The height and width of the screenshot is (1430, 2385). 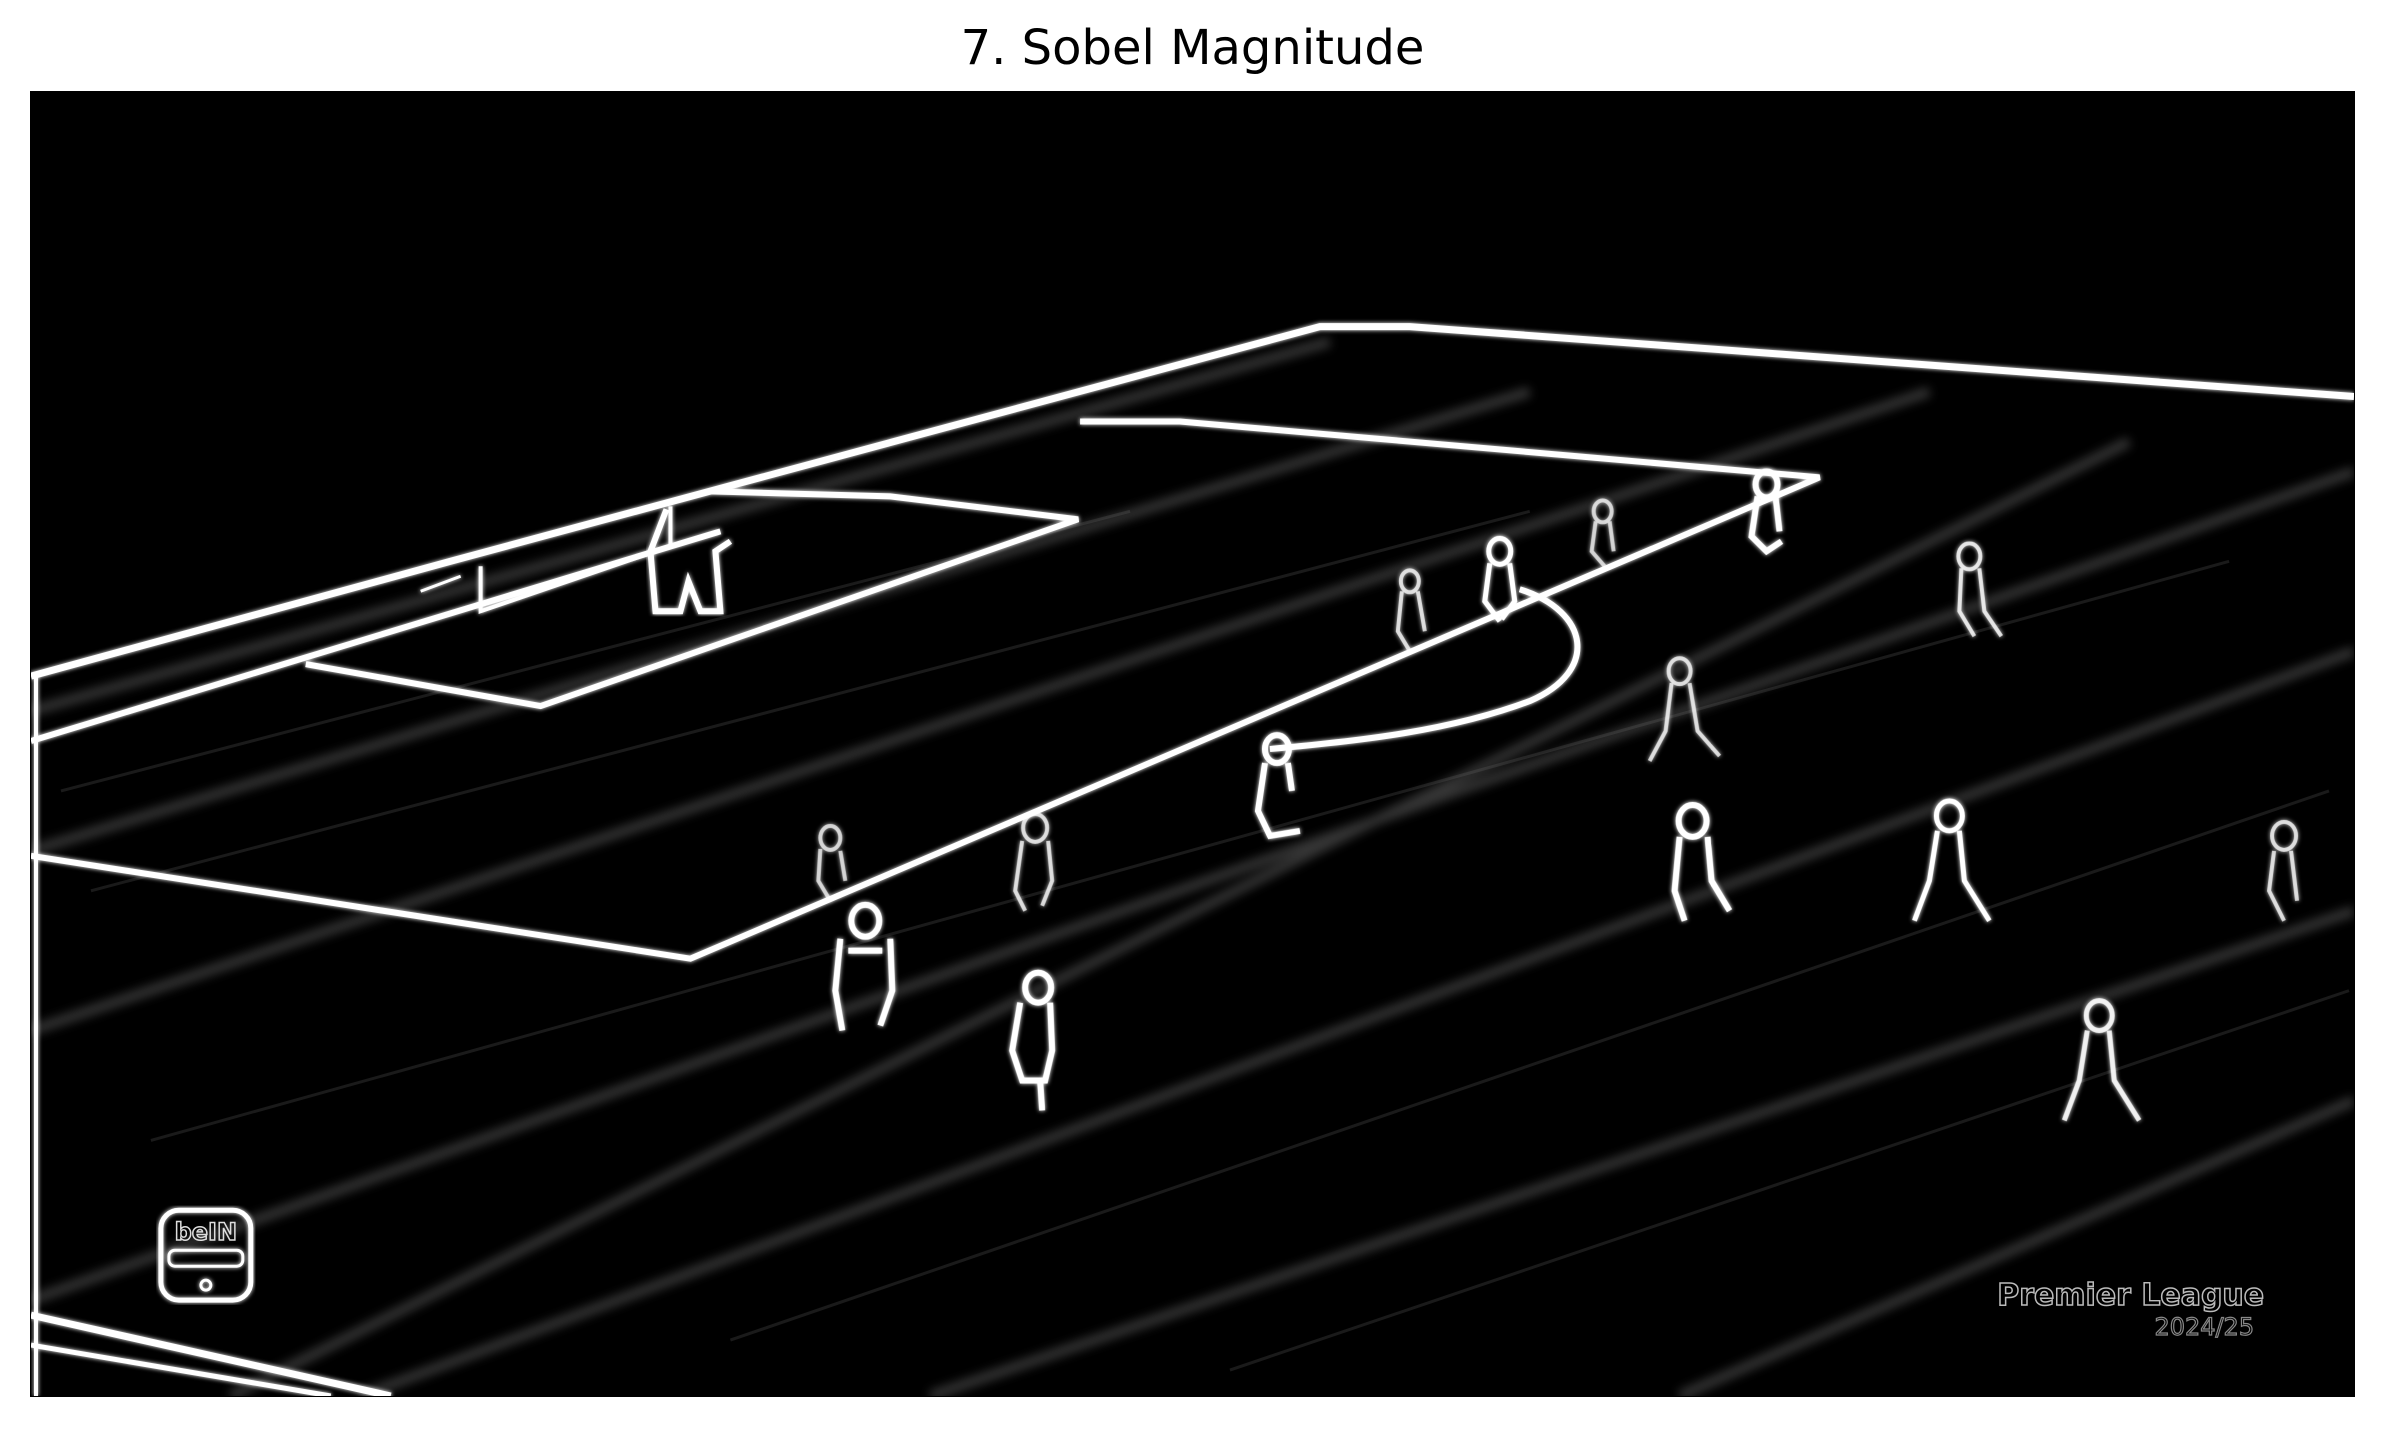 What do you see at coordinates (2130, 1295) in the screenshot?
I see `league-watermark: Premier League` at bounding box center [2130, 1295].